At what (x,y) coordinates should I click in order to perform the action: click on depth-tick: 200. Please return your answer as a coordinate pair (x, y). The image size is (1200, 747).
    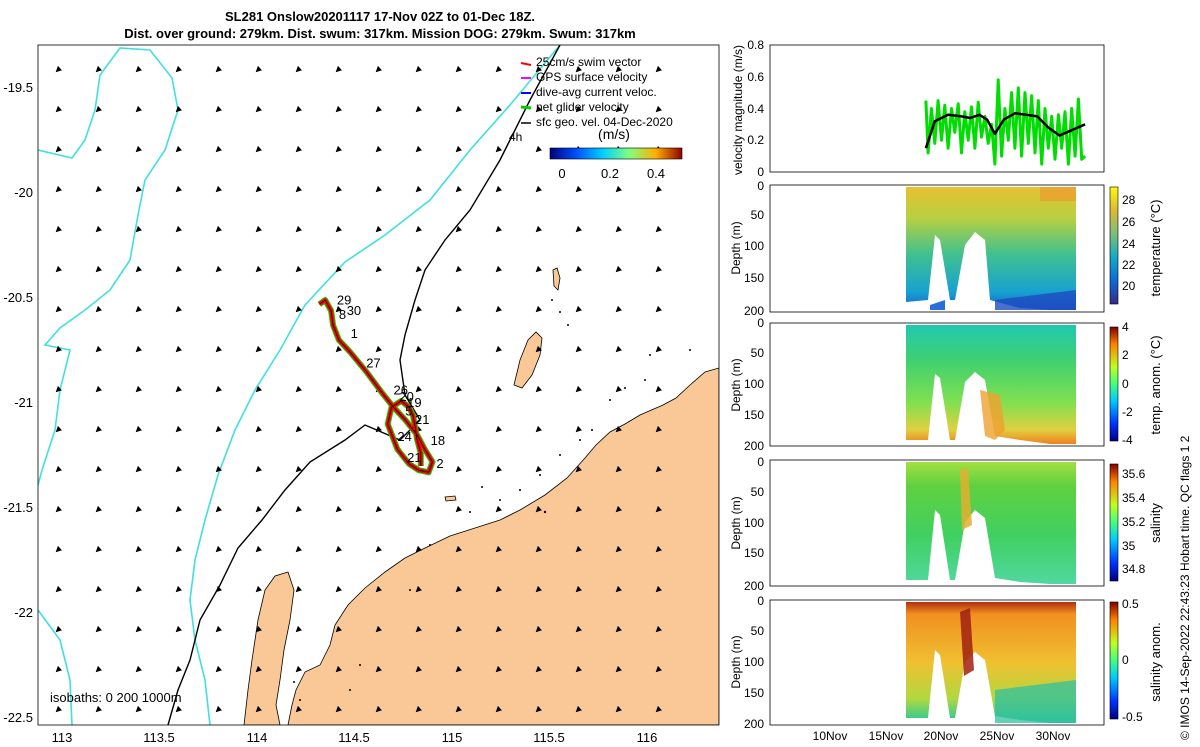
    Looking at the image, I should click on (754, 446).